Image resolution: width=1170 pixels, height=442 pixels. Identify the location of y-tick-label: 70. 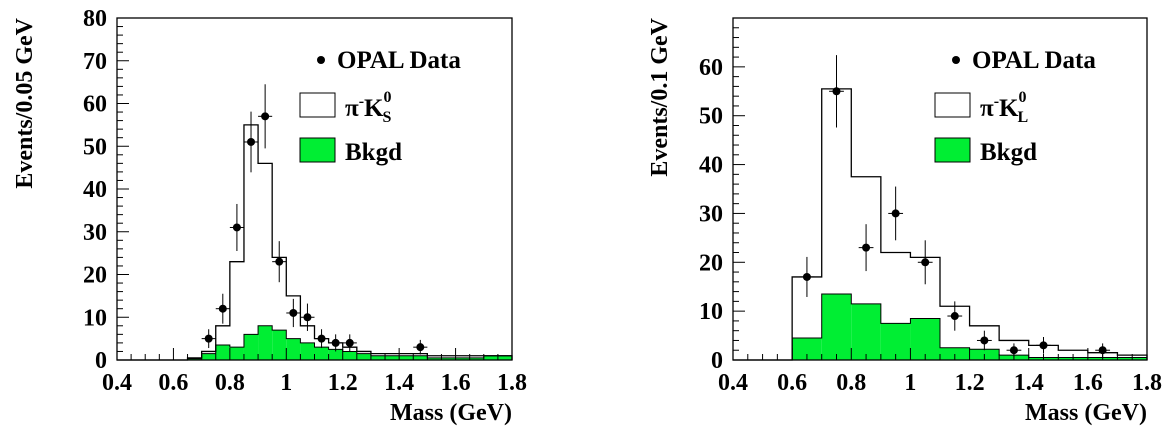
(95, 62).